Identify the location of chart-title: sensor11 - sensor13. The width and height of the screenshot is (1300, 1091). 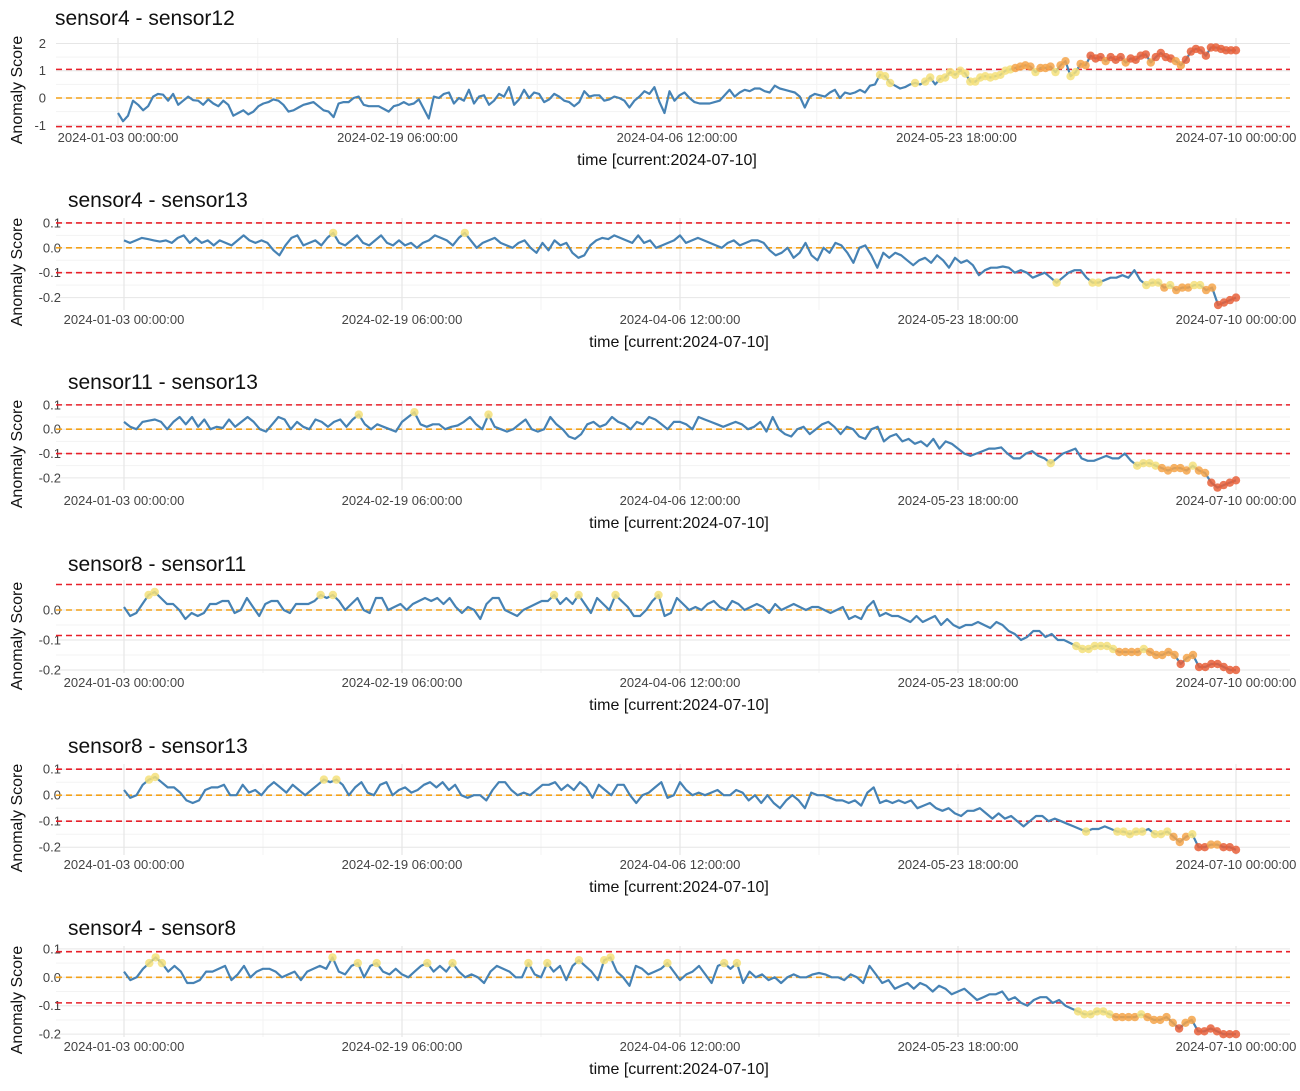
(163, 382).